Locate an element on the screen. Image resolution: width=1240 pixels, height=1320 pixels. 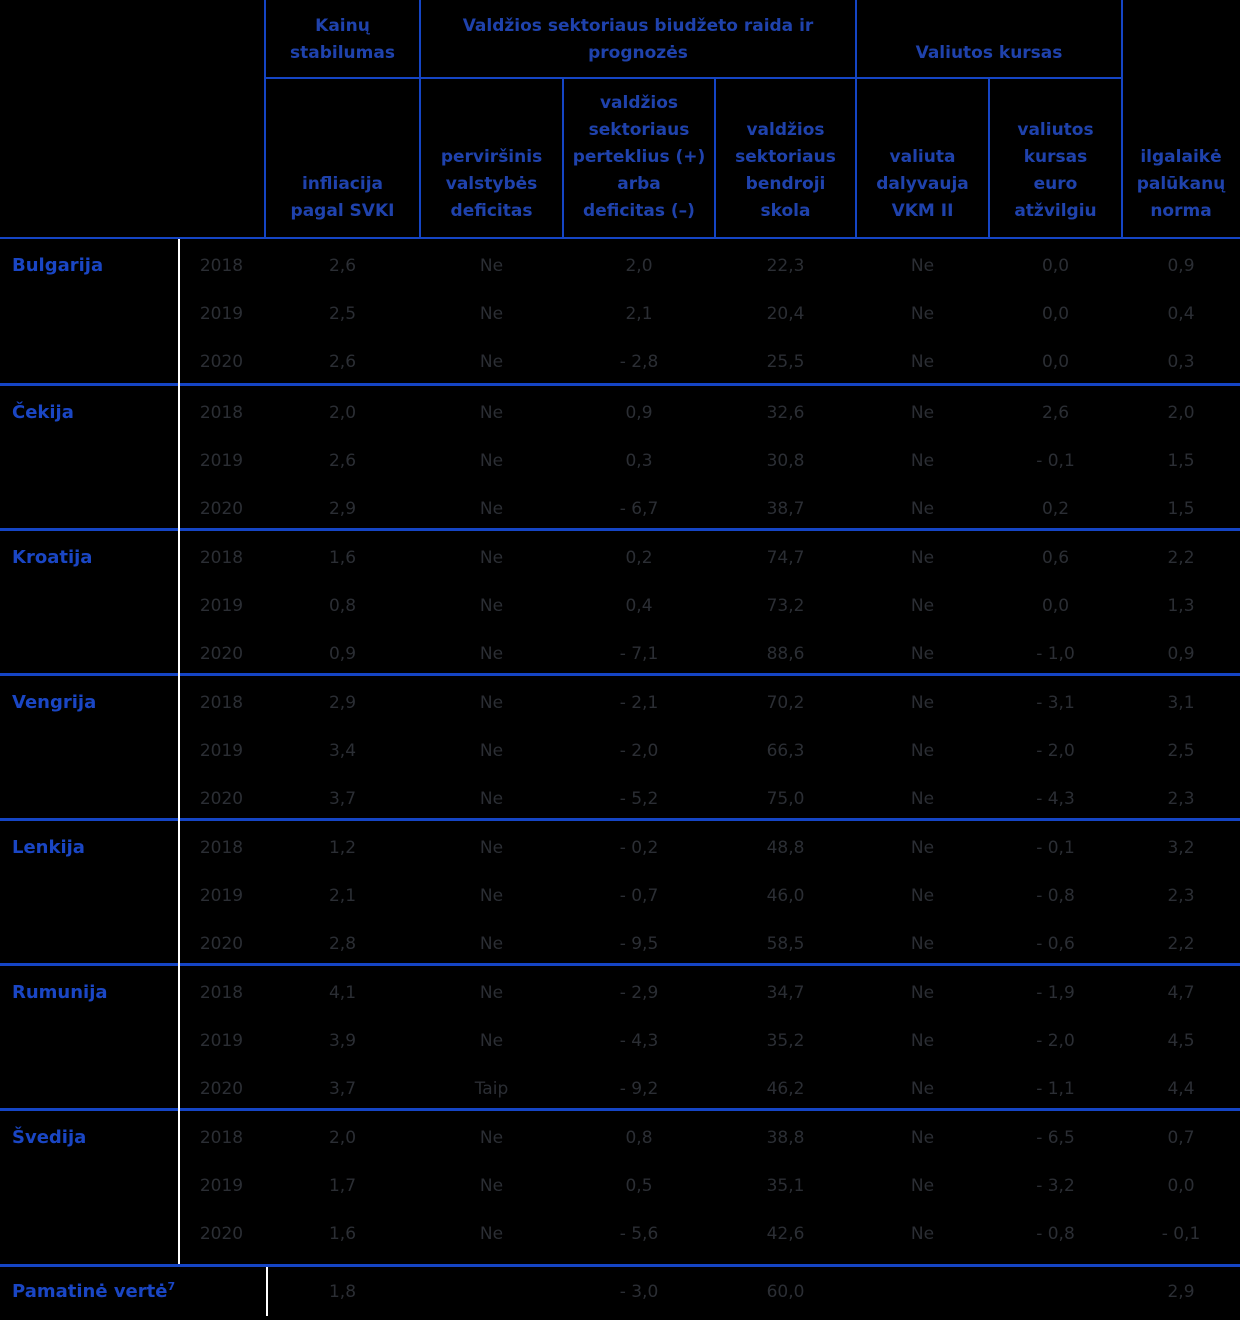
value-cell: - 4,3 is located at coordinates (1055, 799).